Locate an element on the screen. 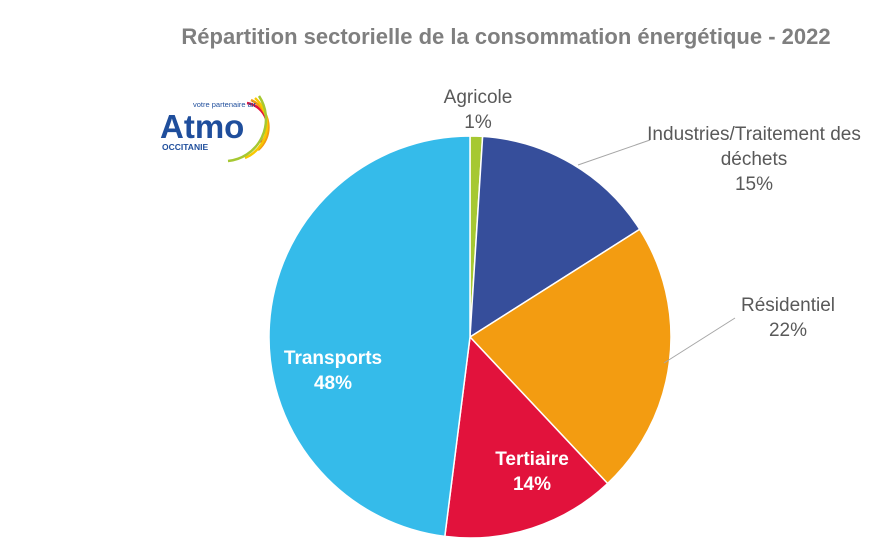 This screenshot has width=884, height=540. pie-slice-tertiaire is located at coordinates (526, 437).